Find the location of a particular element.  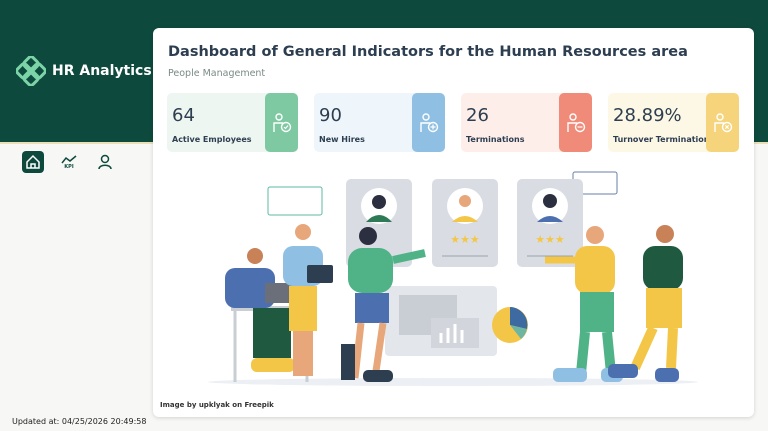

nav: KPI is located at coordinates (69, 162).